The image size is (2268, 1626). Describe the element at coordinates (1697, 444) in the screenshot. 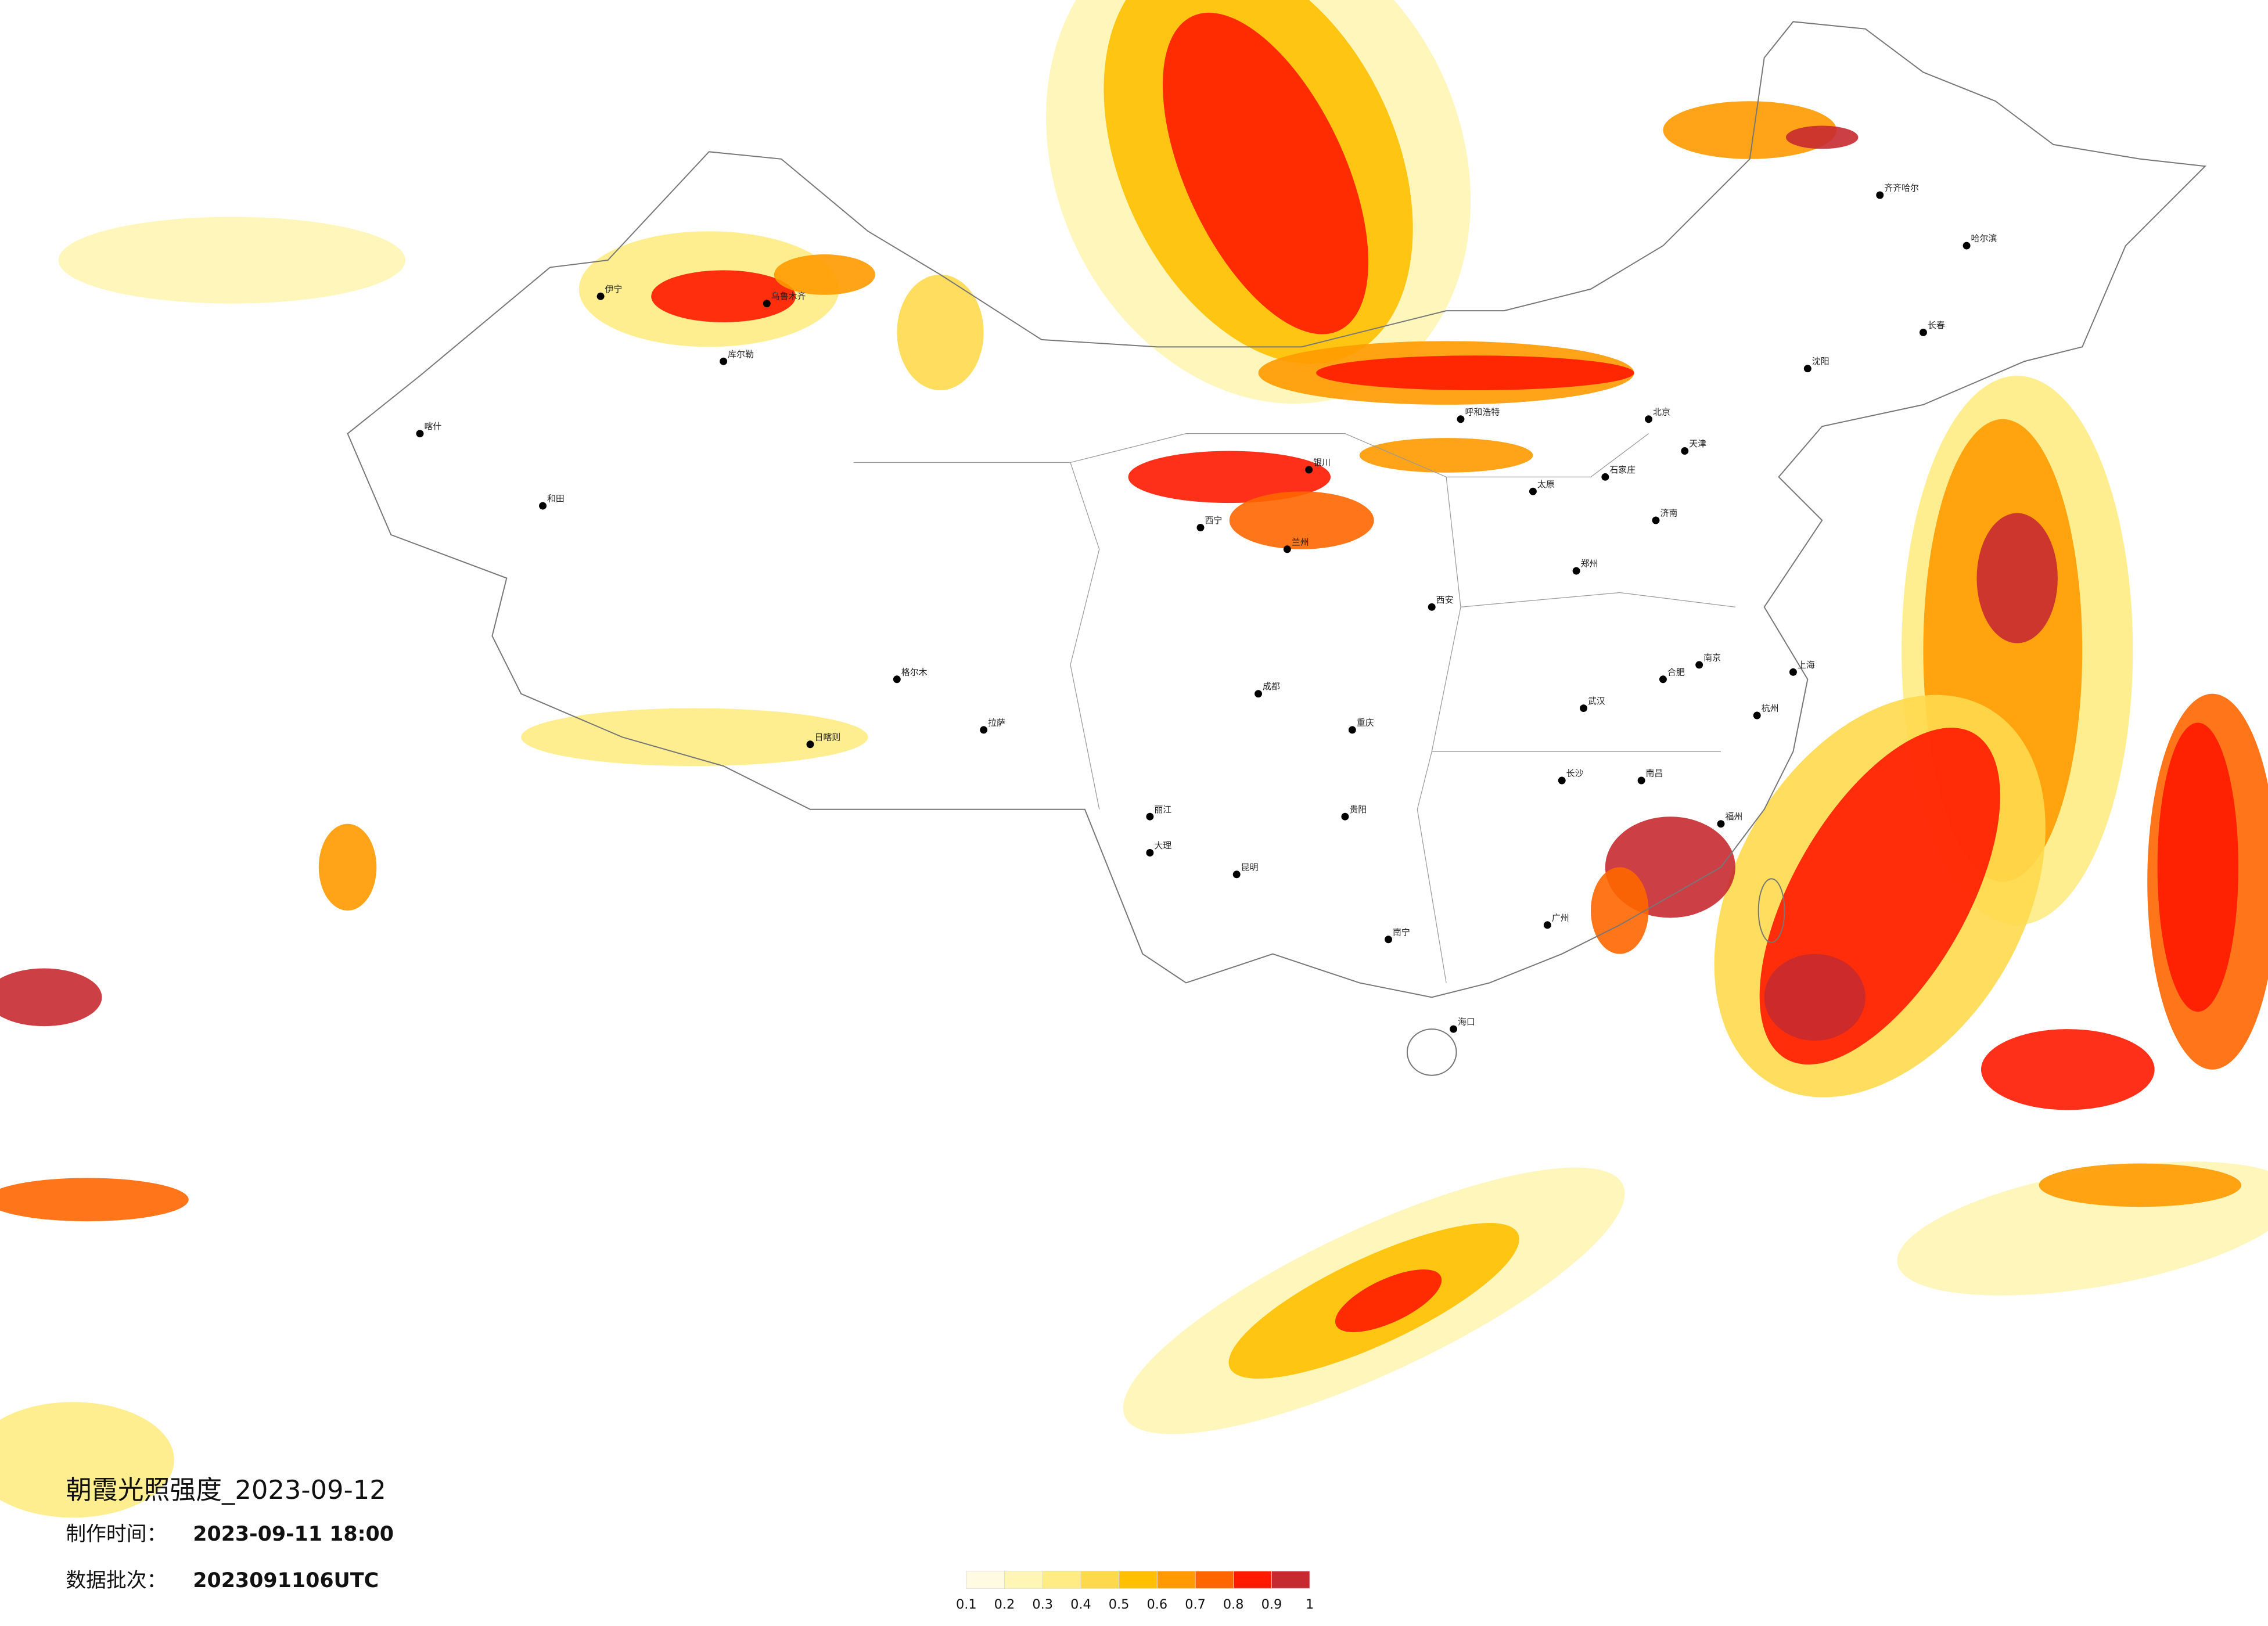

I see `city-label: 天津` at that location.